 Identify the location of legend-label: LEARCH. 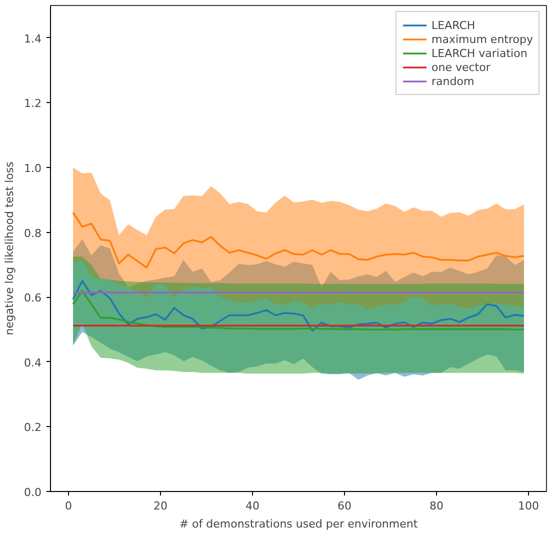
(454, 25).